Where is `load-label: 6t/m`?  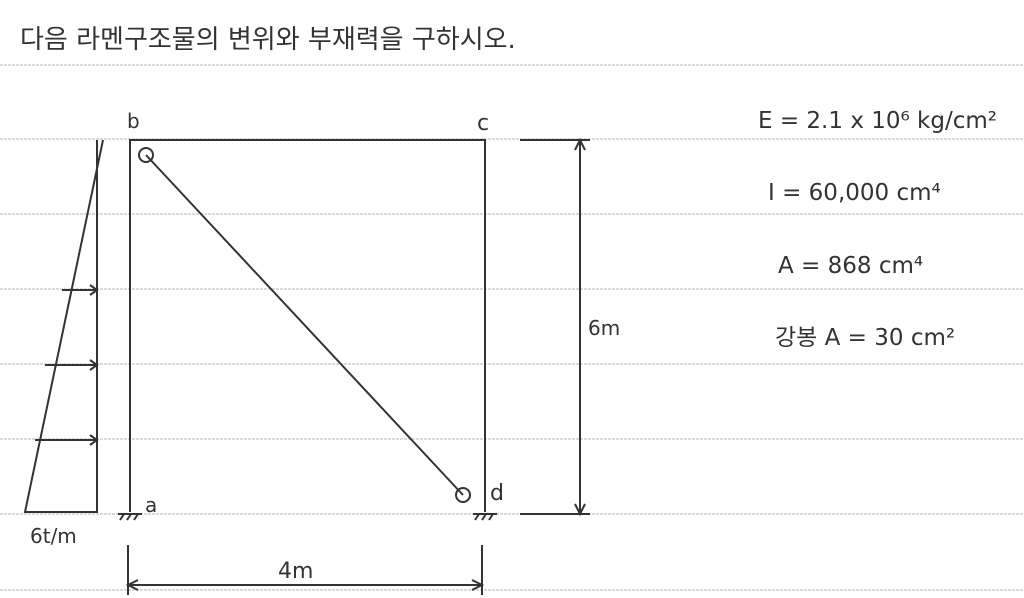
load-label: 6t/m is located at coordinates (53, 536).